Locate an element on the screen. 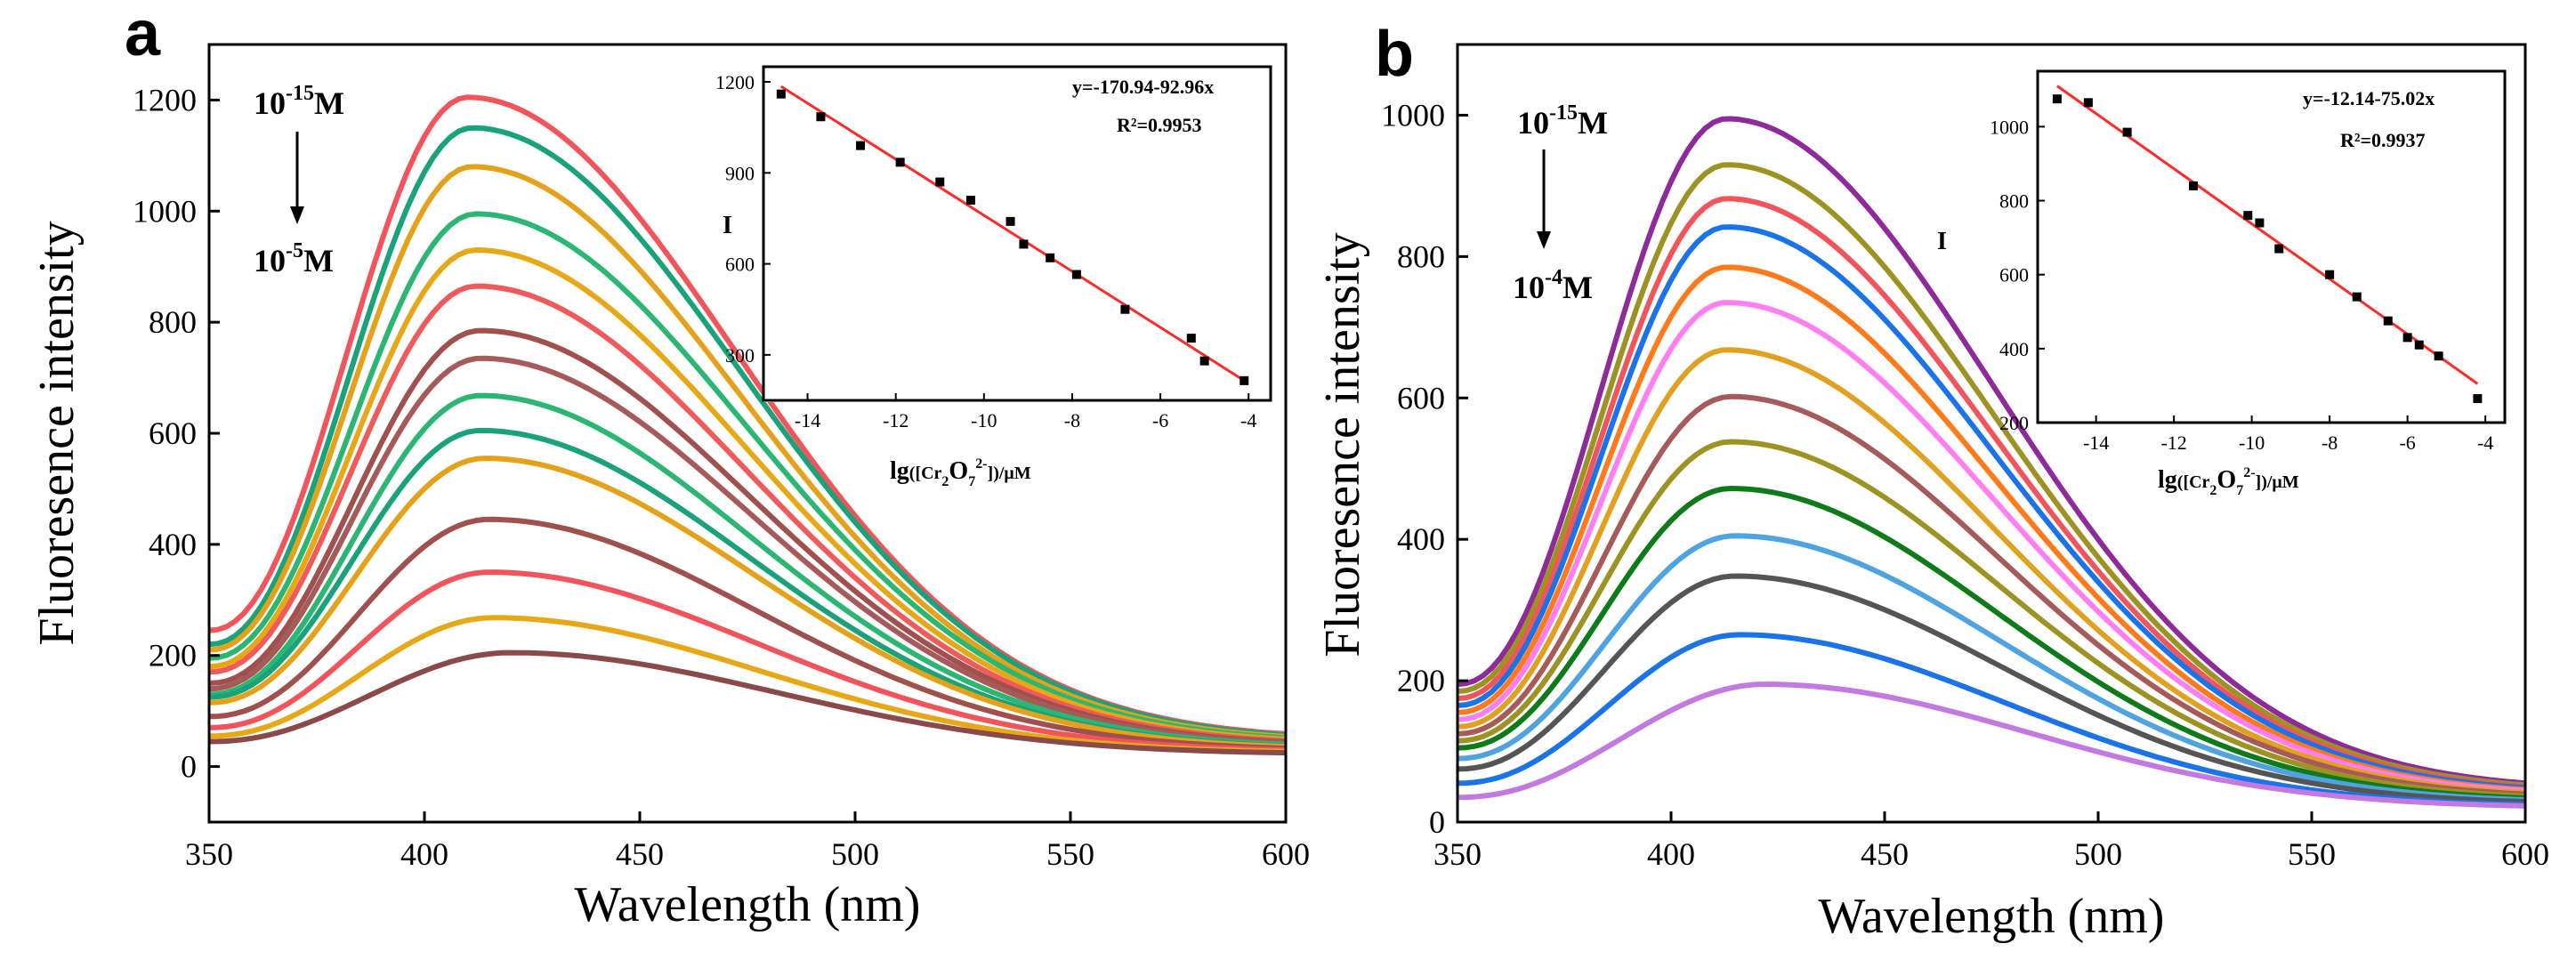 The height and width of the screenshot is (976, 2576). panel-b-inset-points is located at coordinates (2267, 248).